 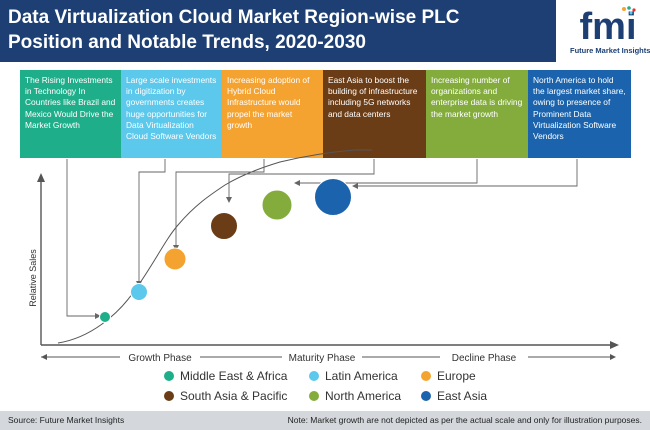 I want to click on legend-item-north-america: North America, so click(x=355, y=396).